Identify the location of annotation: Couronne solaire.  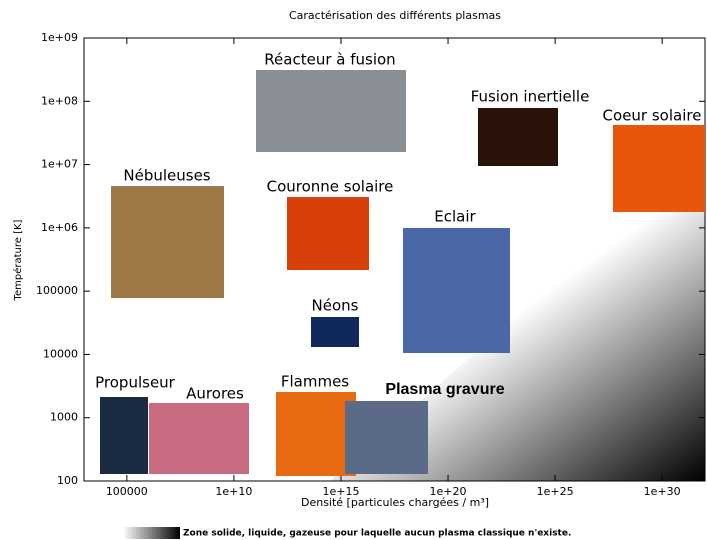
(330, 187).